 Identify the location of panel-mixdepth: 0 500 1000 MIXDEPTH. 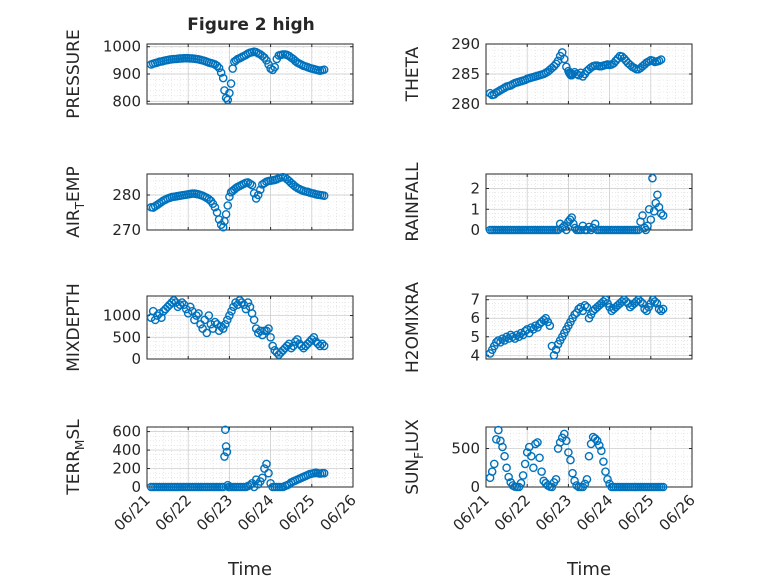
(209, 327).